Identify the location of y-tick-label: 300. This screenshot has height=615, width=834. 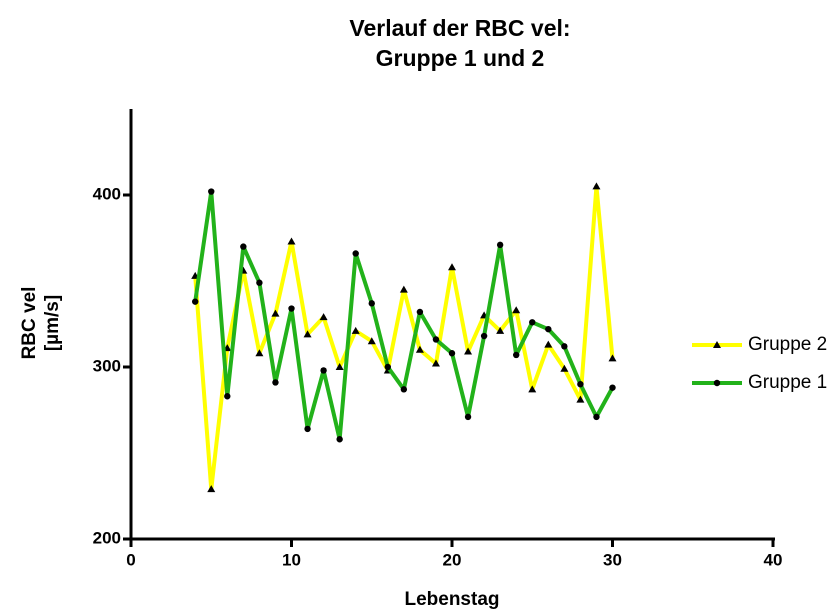
(107, 365).